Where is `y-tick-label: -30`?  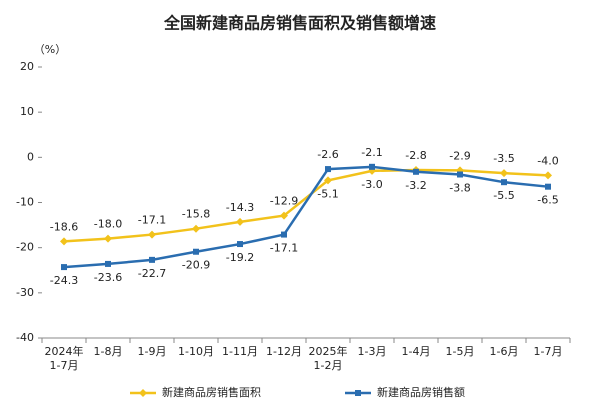 y-tick-label: -30 is located at coordinates (25, 292).